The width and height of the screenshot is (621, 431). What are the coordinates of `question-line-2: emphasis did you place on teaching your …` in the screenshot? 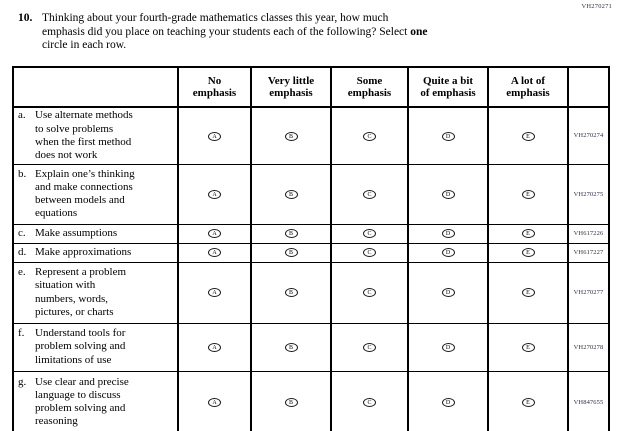 It's located at (226, 31).